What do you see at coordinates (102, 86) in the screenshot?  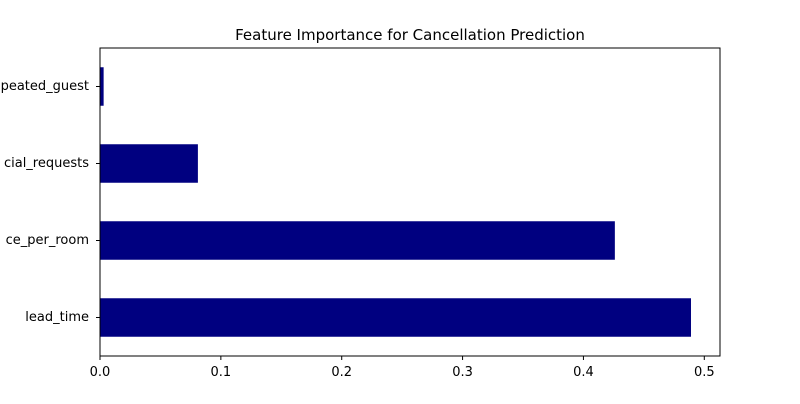 I see `bar-repeated-guest` at bounding box center [102, 86].